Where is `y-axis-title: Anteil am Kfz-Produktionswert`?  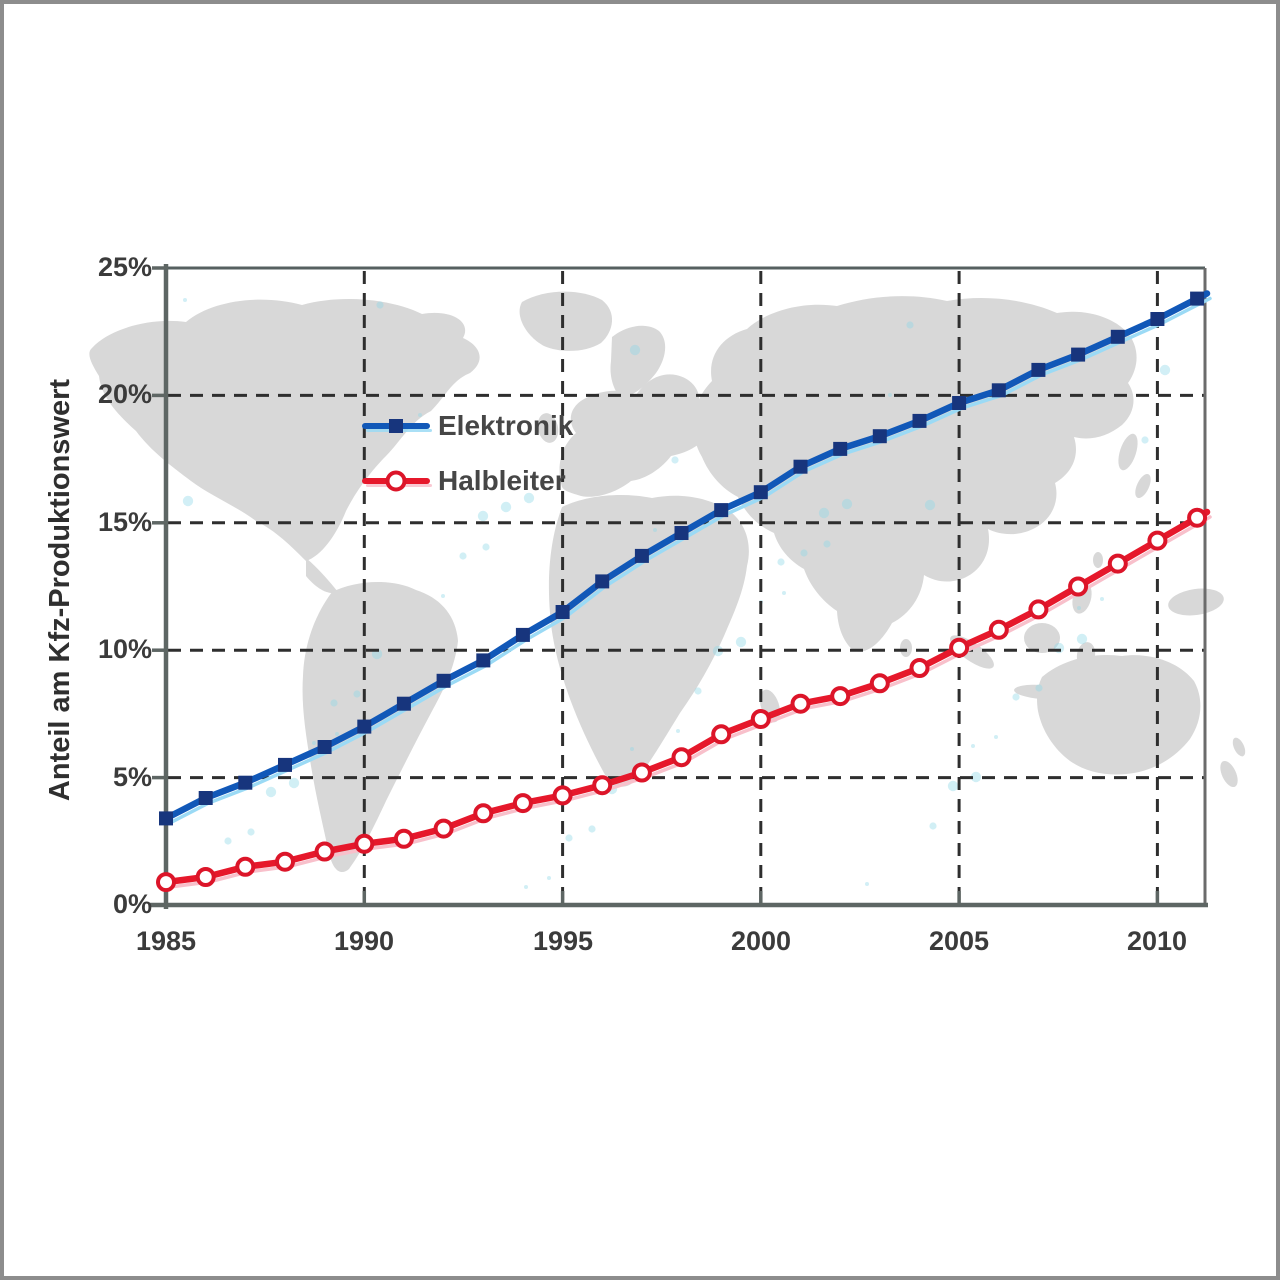 y-axis-title: Anteil am Kfz-Produktionswert is located at coordinates (60, 590).